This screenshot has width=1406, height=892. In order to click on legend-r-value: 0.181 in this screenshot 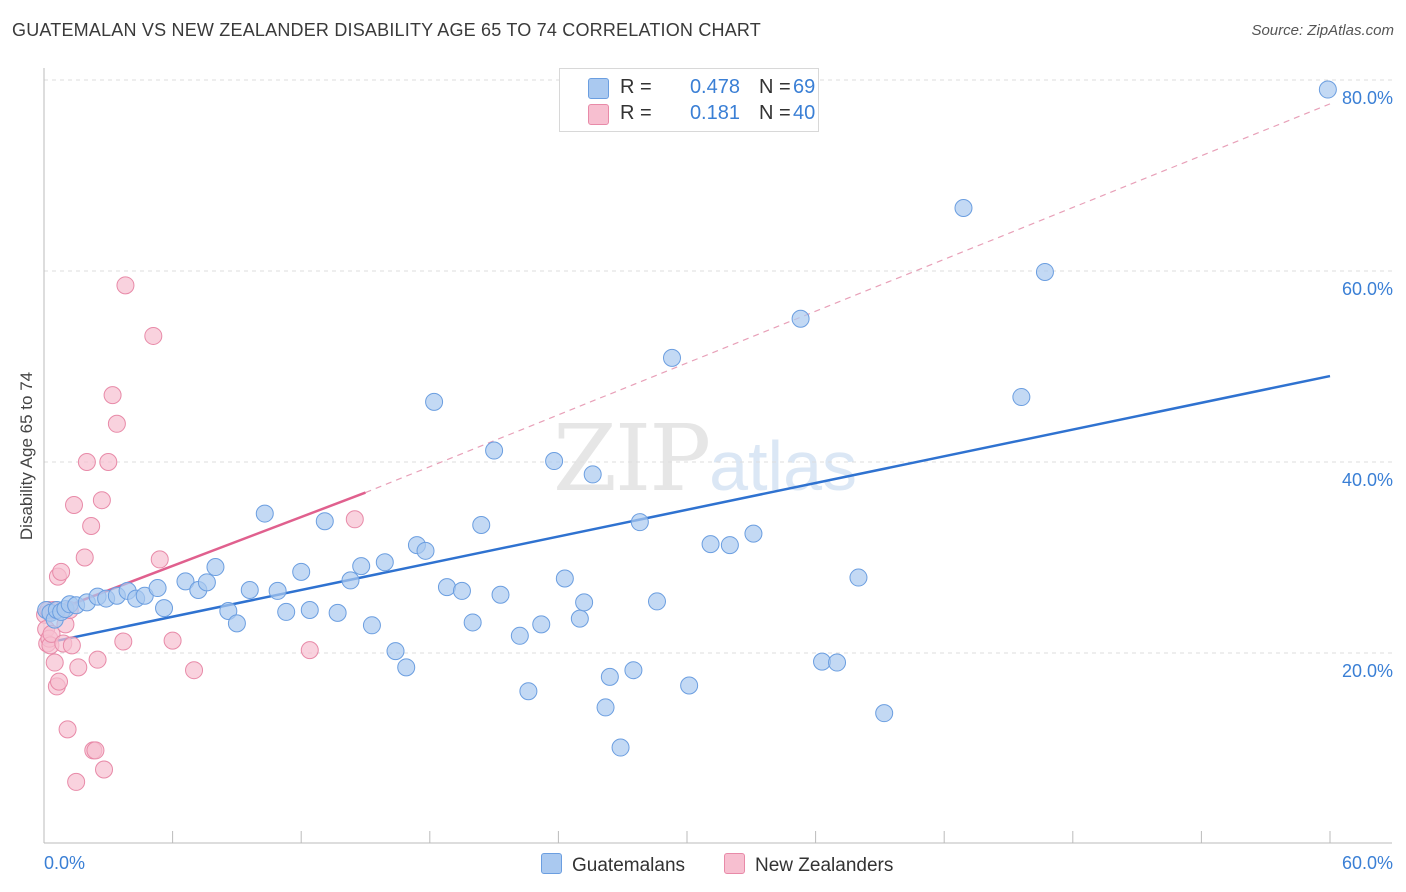, I will do `click(714, 113)`.